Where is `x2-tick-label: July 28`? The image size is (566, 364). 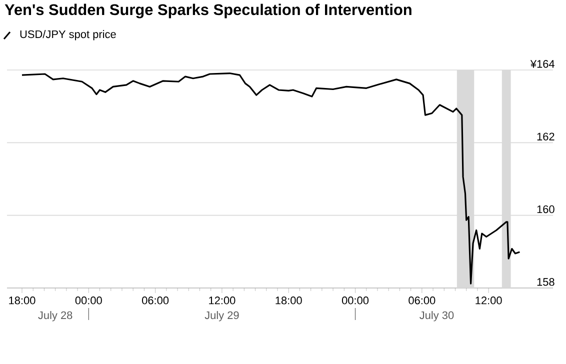 x2-tick-label: July 28 is located at coordinates (55, 316).